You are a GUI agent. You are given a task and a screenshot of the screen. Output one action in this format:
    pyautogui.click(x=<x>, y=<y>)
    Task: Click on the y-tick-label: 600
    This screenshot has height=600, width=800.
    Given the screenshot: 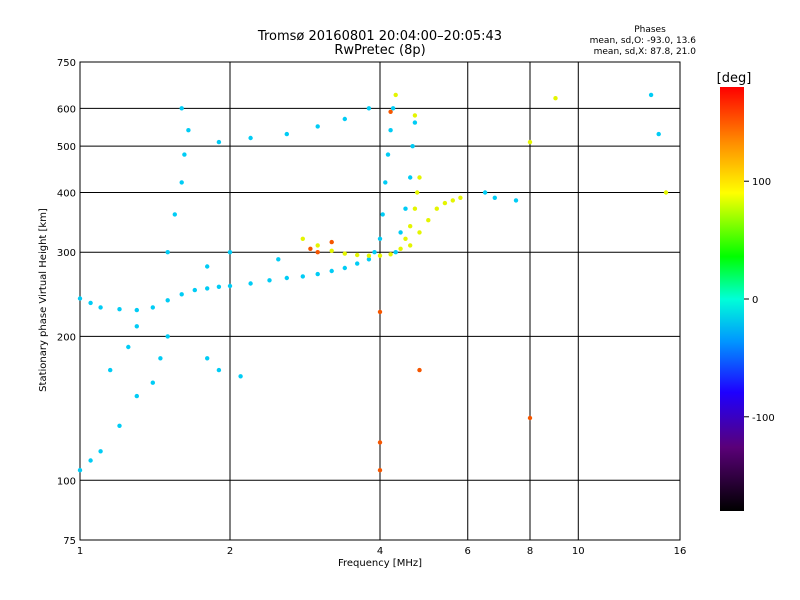 What is the action you would take?
    pyautogui.click(x=66, y=109)
    